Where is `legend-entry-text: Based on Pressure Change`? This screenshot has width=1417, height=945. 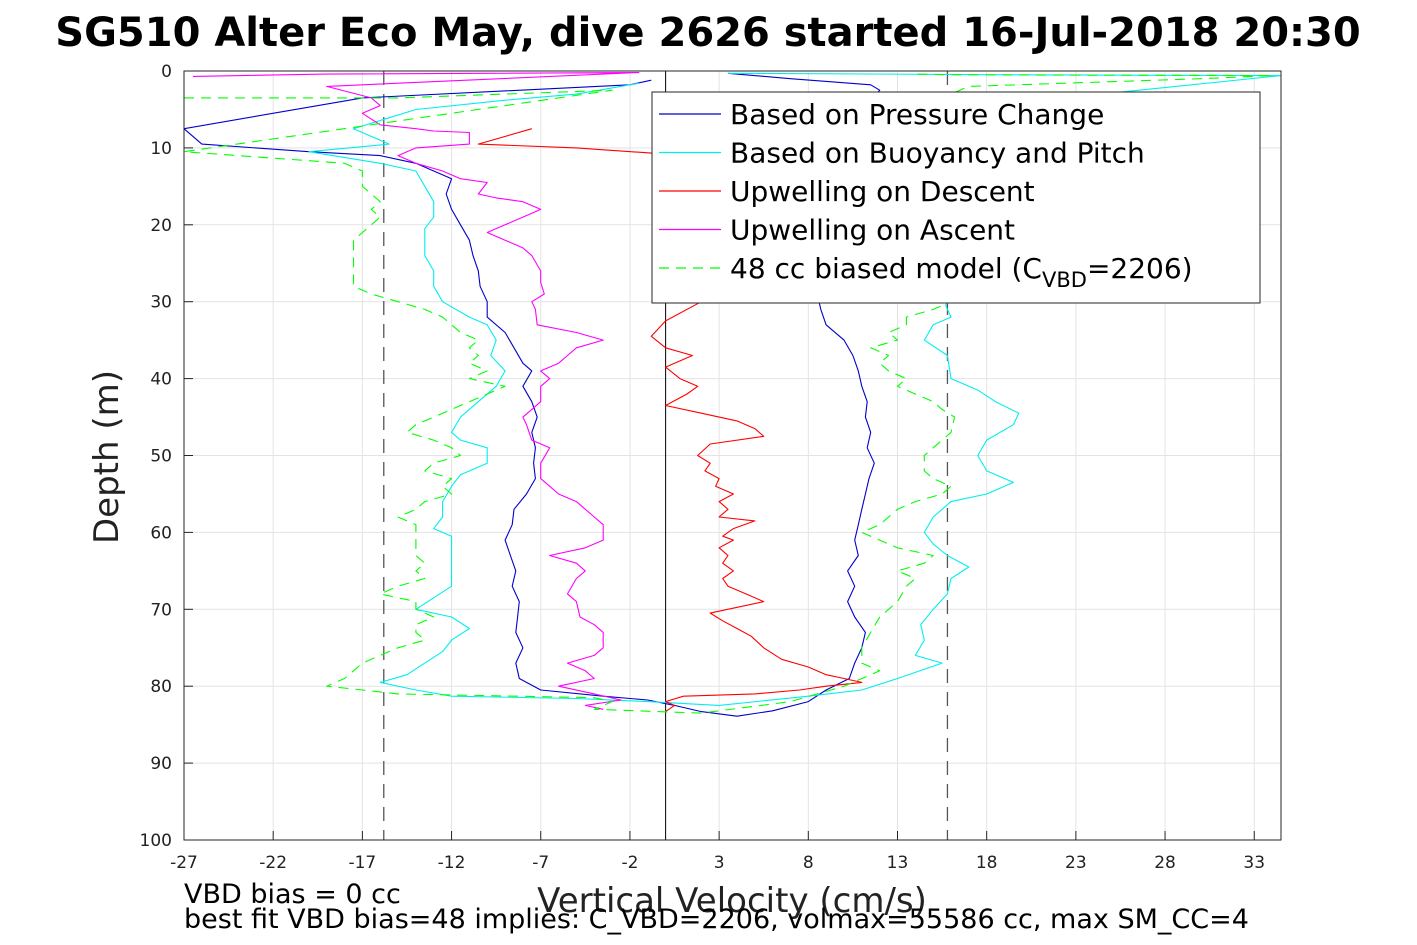 legend-entry-text: Based on Pressure Change is located at coordinates (917, 114).